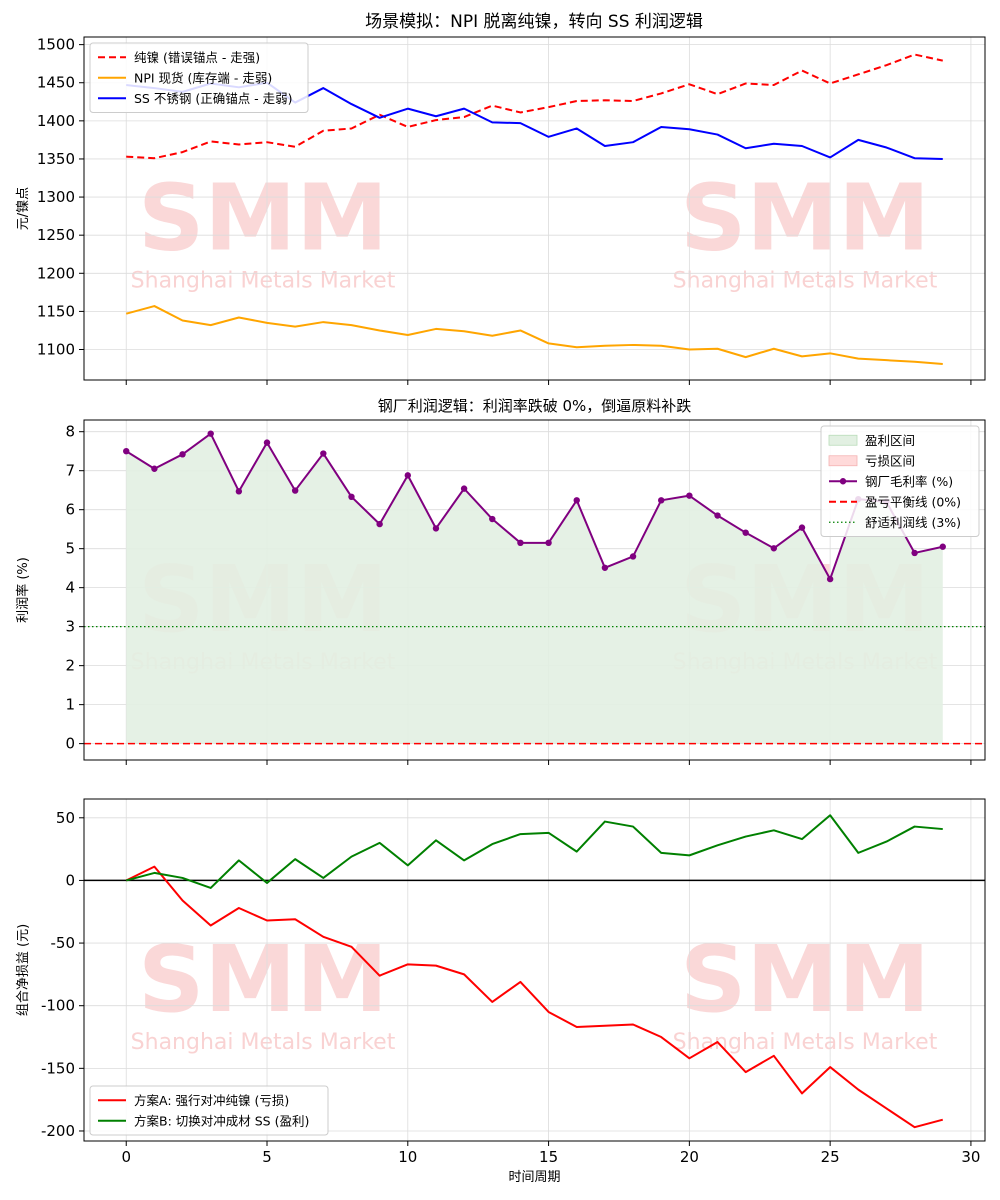  I want to click on x-tick-label: 15, so click(548, 1157).